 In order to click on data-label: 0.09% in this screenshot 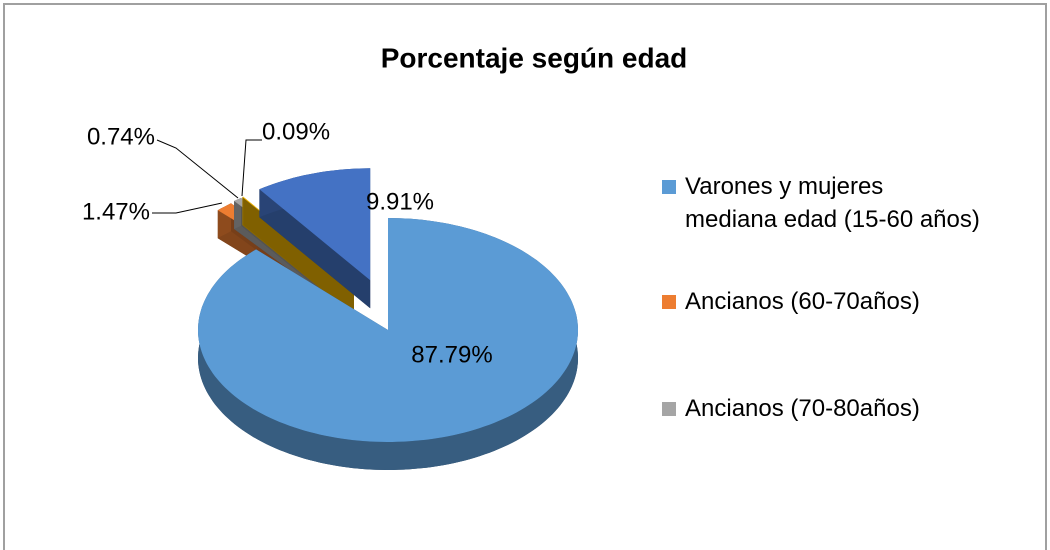, I will do `click(296, 131)`.